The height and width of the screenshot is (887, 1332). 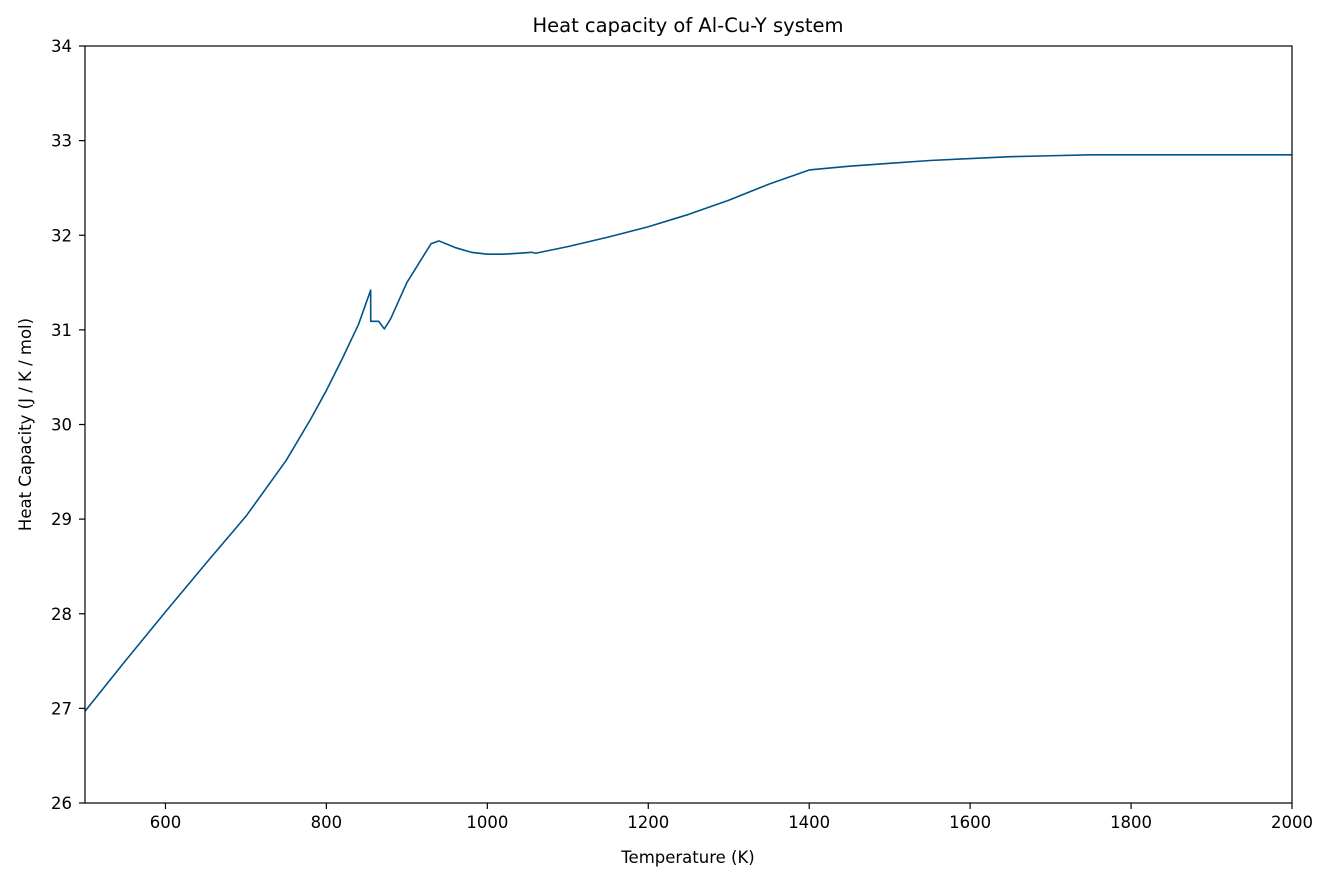 I want to click on y-tick-label: 28, so click(x=61, y=614).